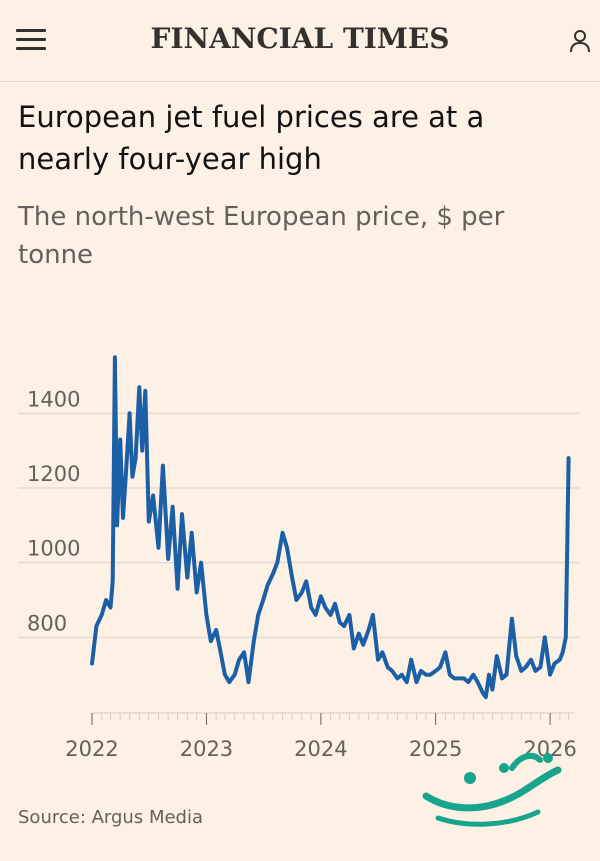  Describe the element at coordinates (300, 38) in the screenshot. I see `masthead-logo: FINANCIAL TIMES` at that location.